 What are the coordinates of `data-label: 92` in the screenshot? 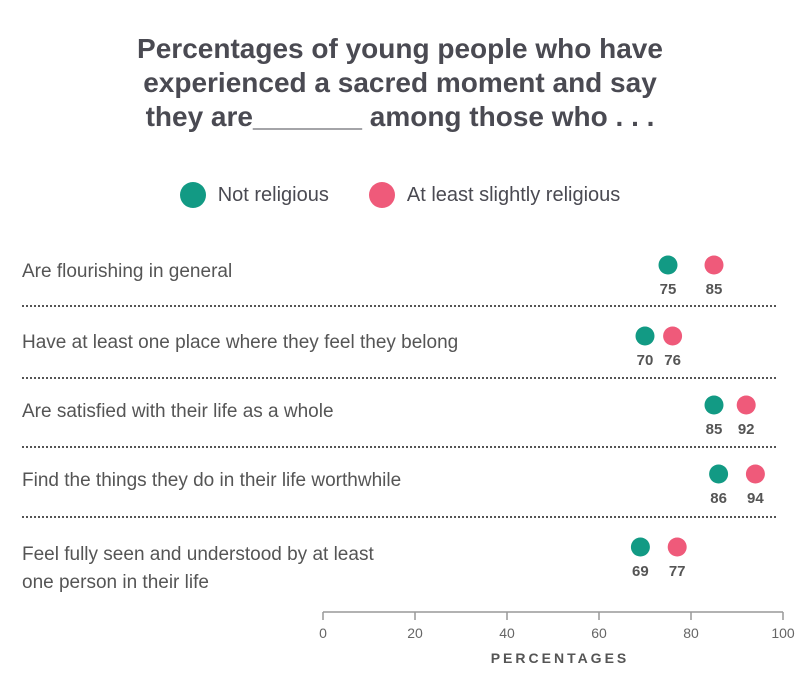 It's located at (746, 429).